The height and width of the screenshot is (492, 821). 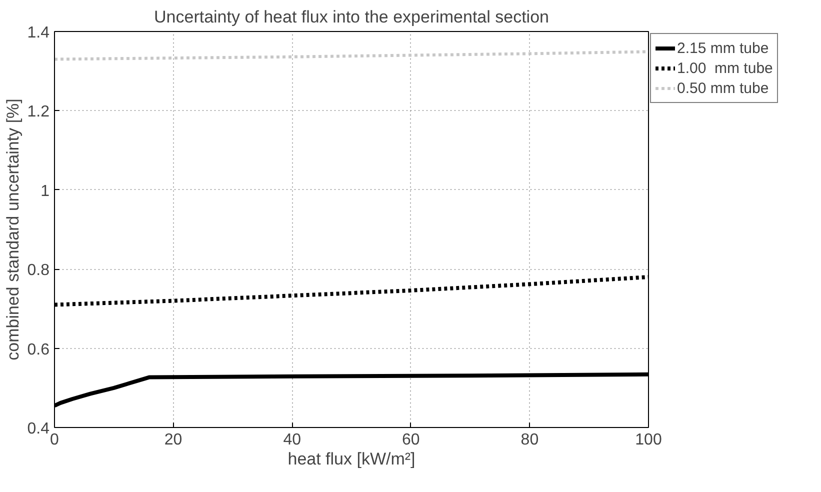 I want to click on y-axis-title: combined standard uncertainty [%], so click(x=12, y=229).